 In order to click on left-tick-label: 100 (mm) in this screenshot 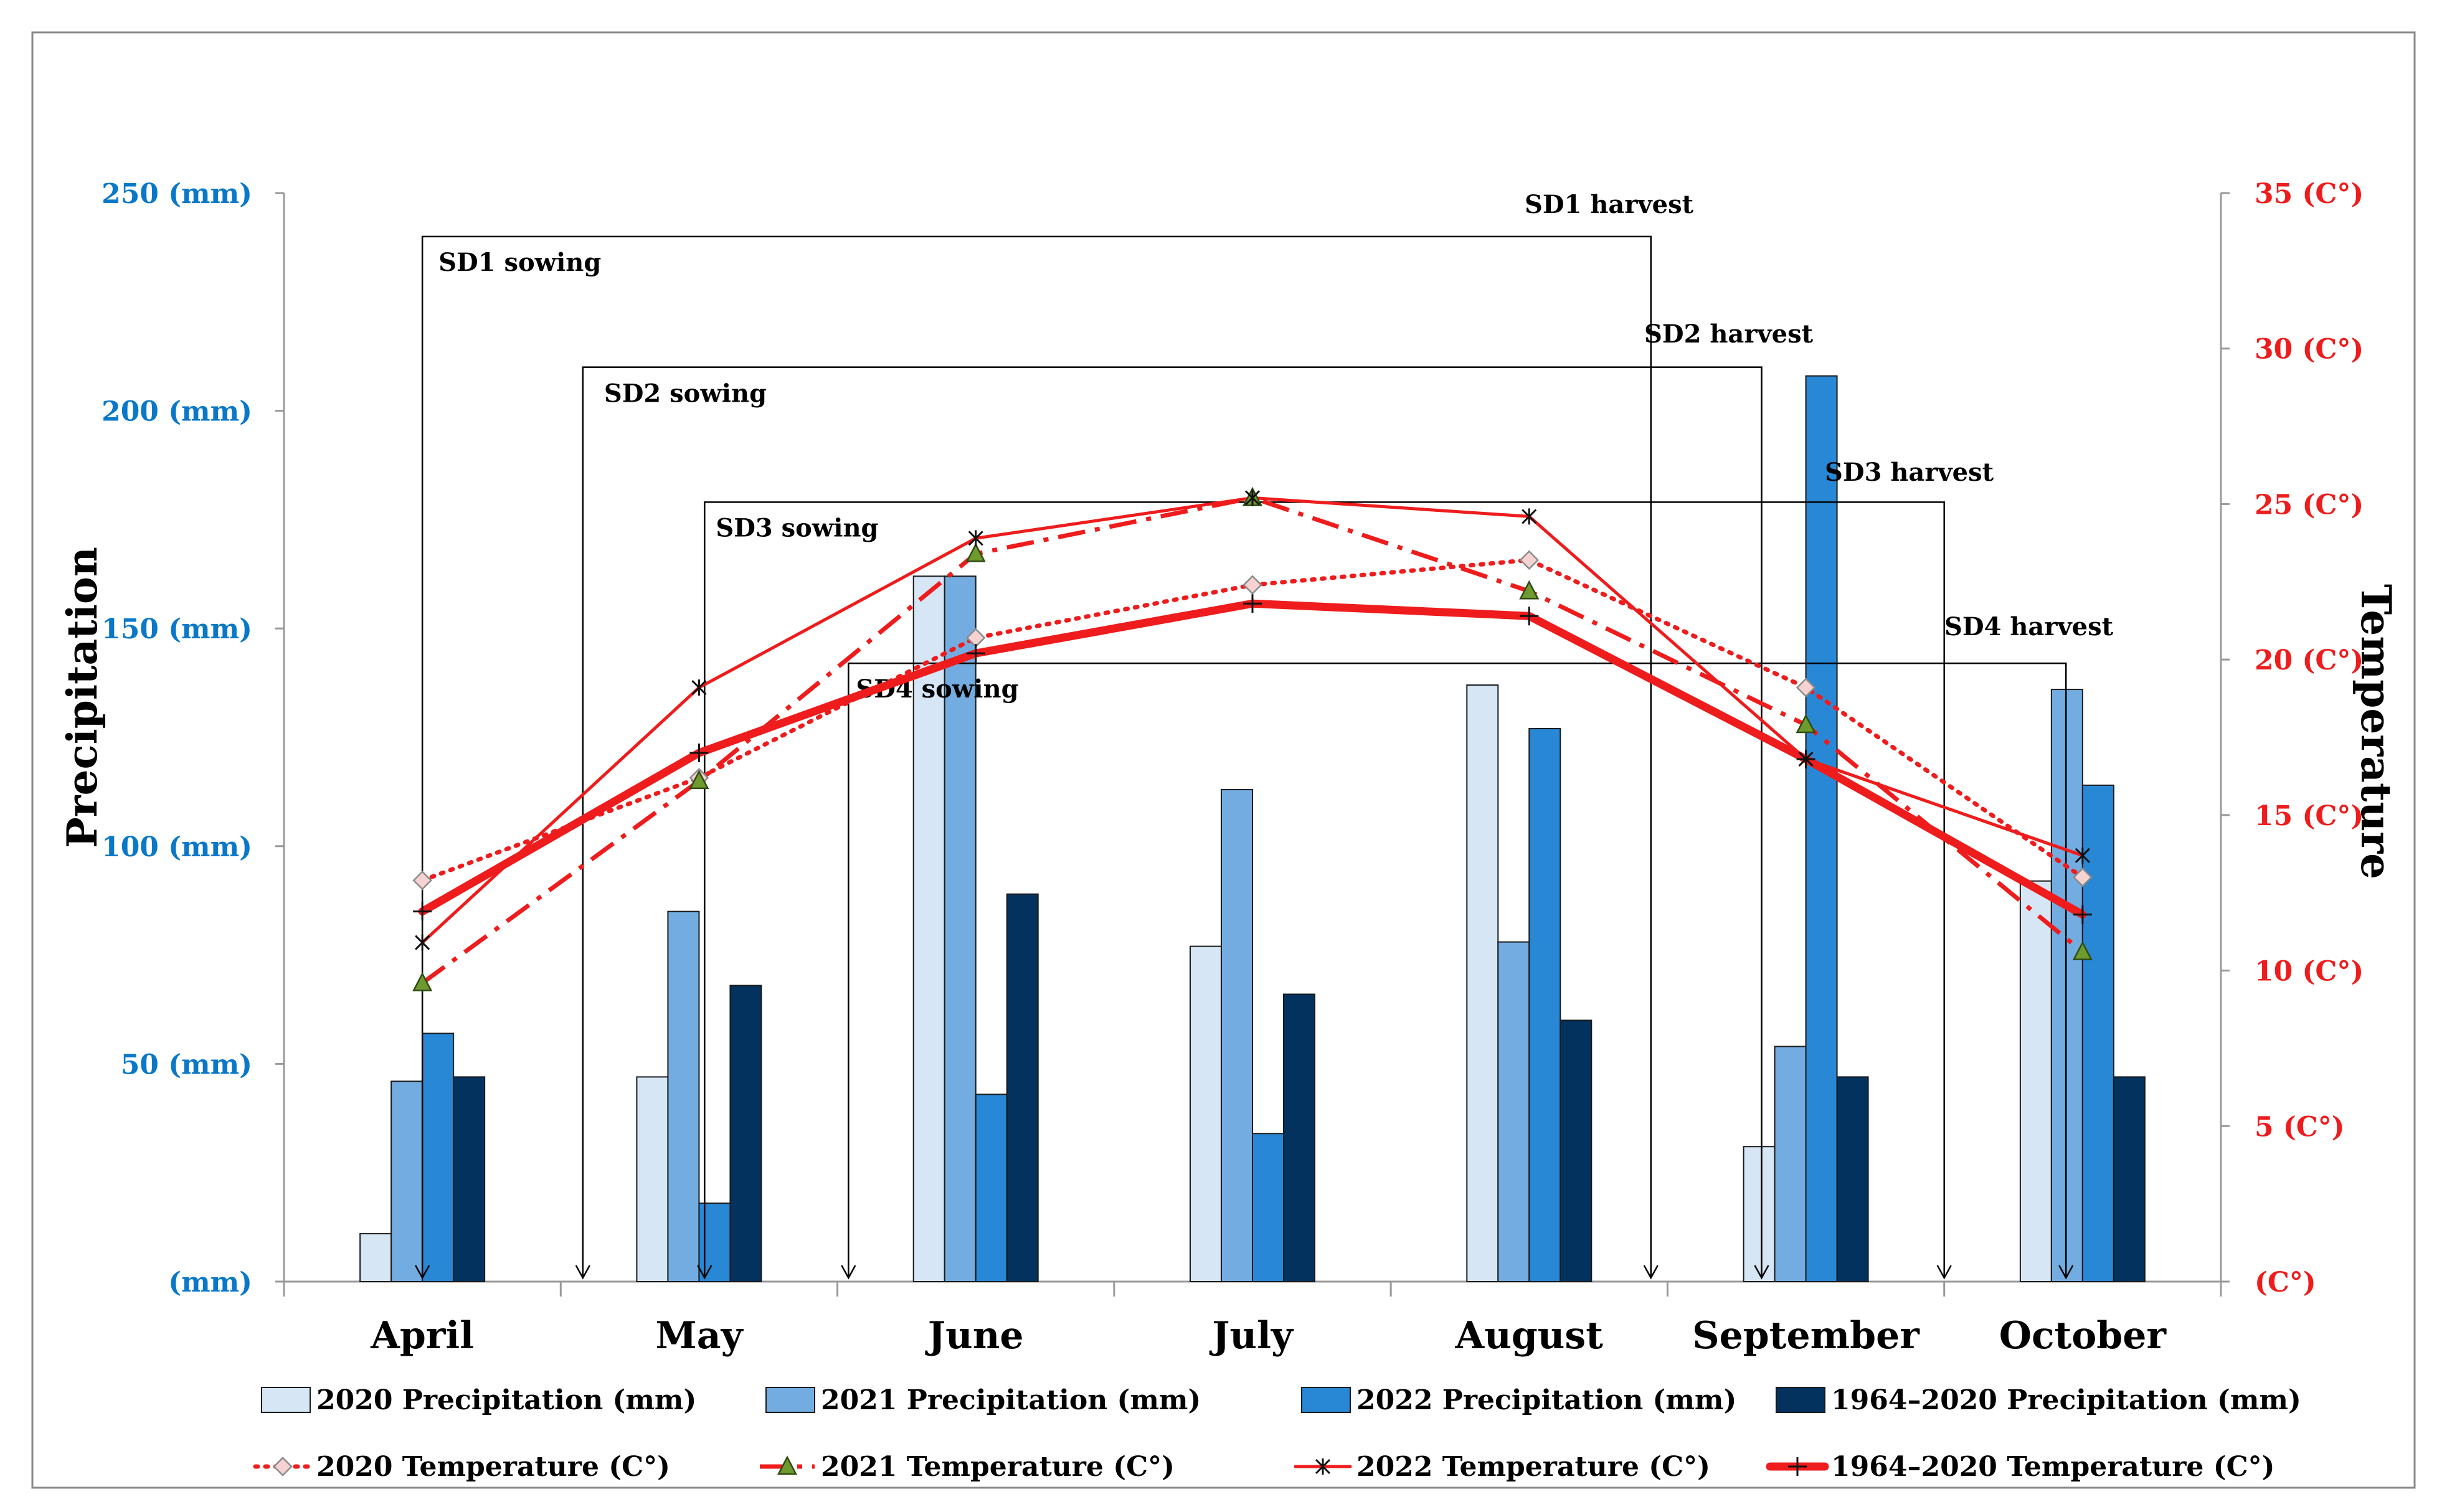, I will do `click(177, 847)`.